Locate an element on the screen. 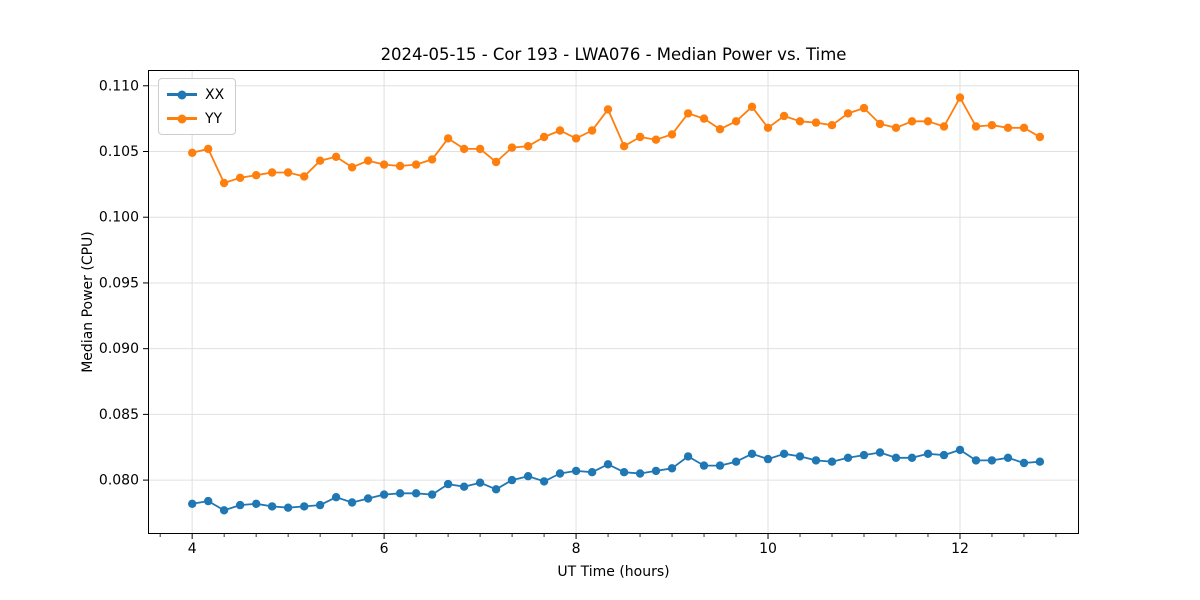 The height and width of the screenshot is (600, 1200). legend-marker-xx-icon is located at coordinates (182, 95).